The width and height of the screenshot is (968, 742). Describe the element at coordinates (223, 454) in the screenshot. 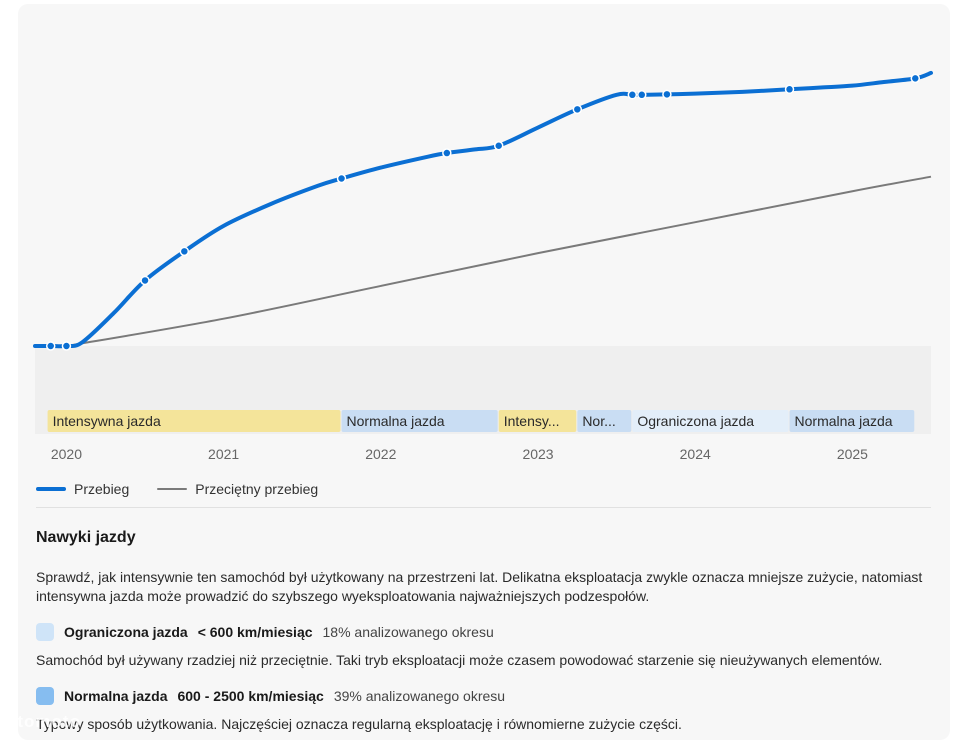

I see `x-tick-label: 2021` at that location.